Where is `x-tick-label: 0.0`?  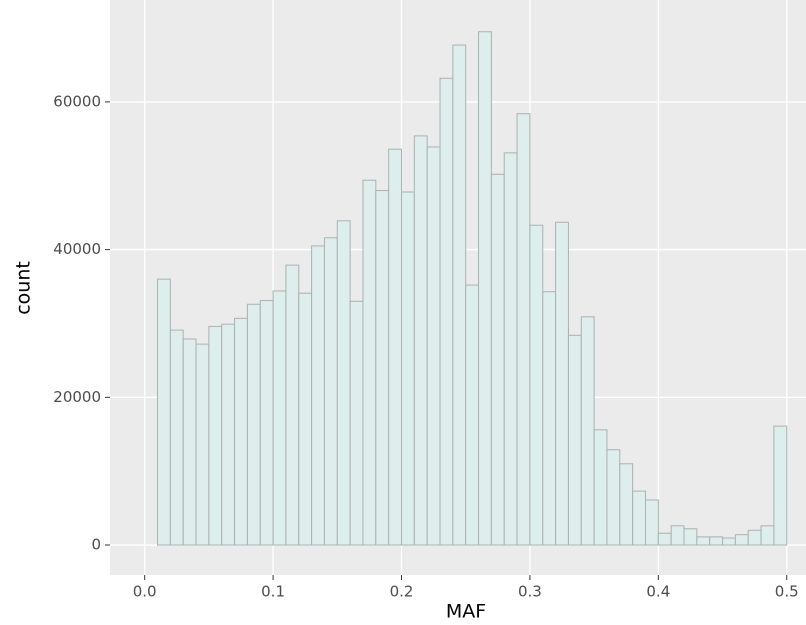
x-tick-label: 0.0 is located at coordinates (145, 592).